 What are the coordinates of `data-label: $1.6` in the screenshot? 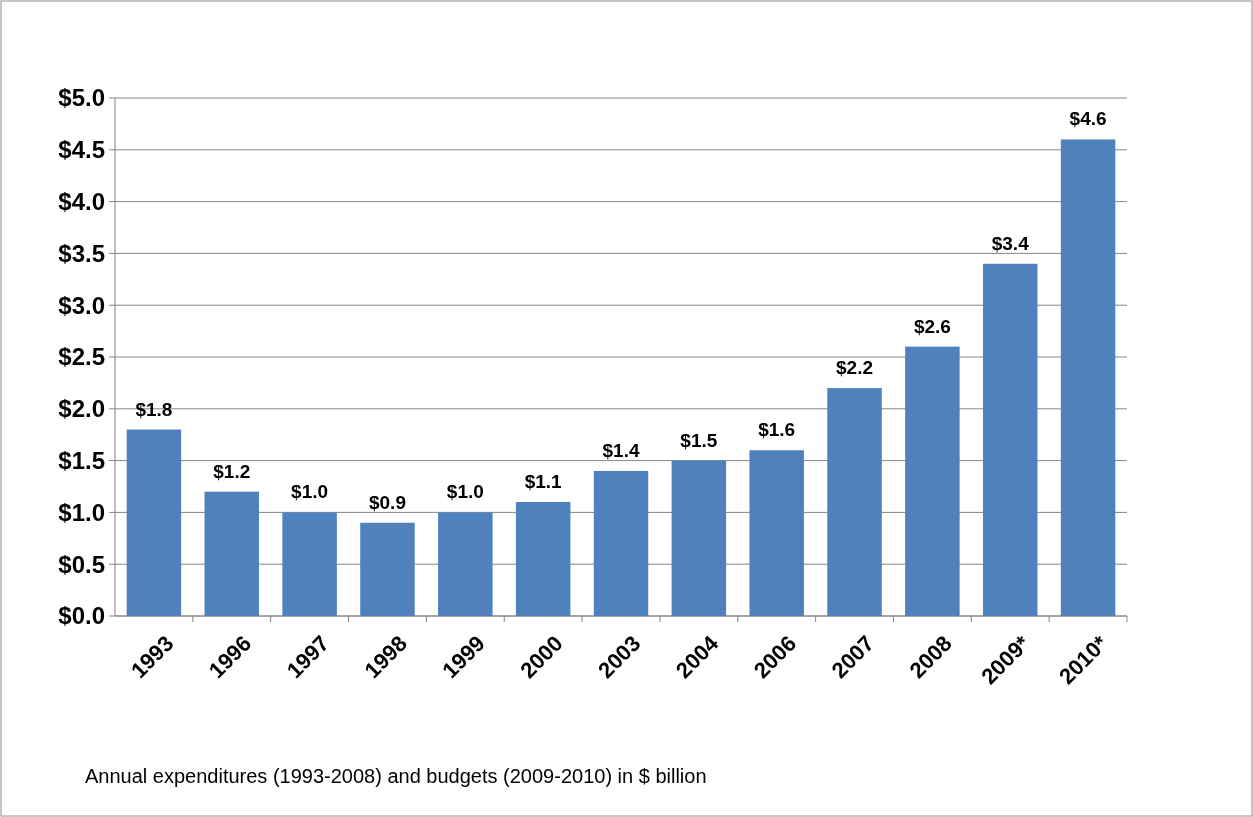 It's located at (777, 430).